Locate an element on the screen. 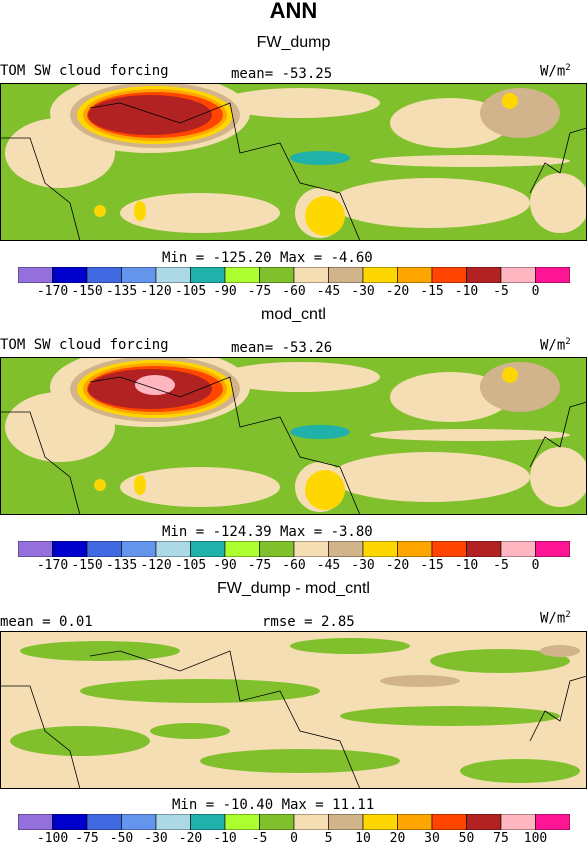 The height and width of the screenshot is (847, 587). colorbar-tick-label: -50 is located at coordinates (121, 838).